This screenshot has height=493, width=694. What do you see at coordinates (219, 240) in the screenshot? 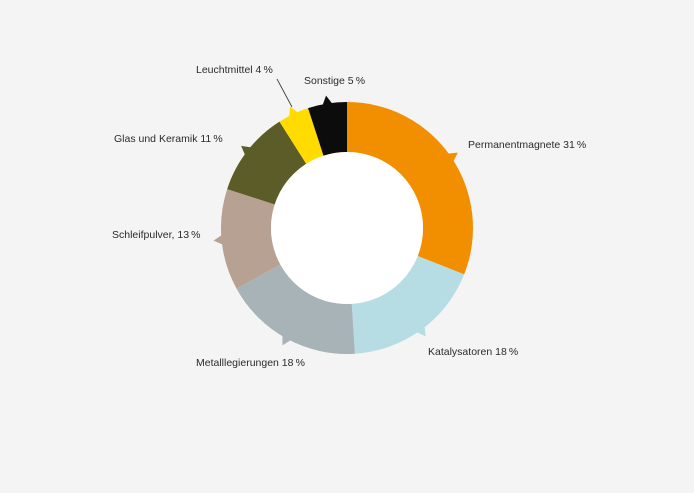
I see `slice-pointer-schleifpulver` at bounding box center [219, 240].